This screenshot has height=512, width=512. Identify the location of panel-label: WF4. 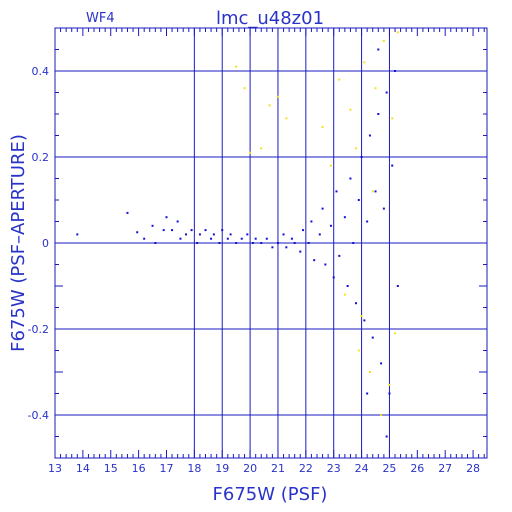
(100, 18).